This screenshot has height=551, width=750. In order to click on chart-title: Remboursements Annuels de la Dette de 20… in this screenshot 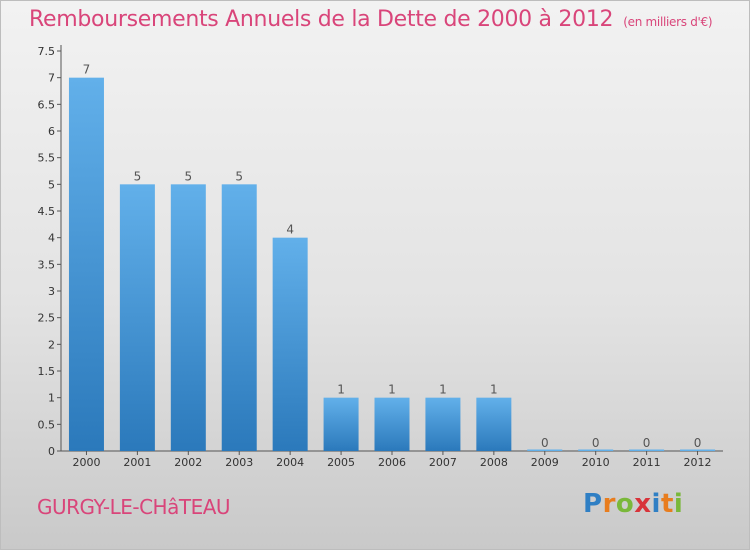, I will do `click(371, 19)`.